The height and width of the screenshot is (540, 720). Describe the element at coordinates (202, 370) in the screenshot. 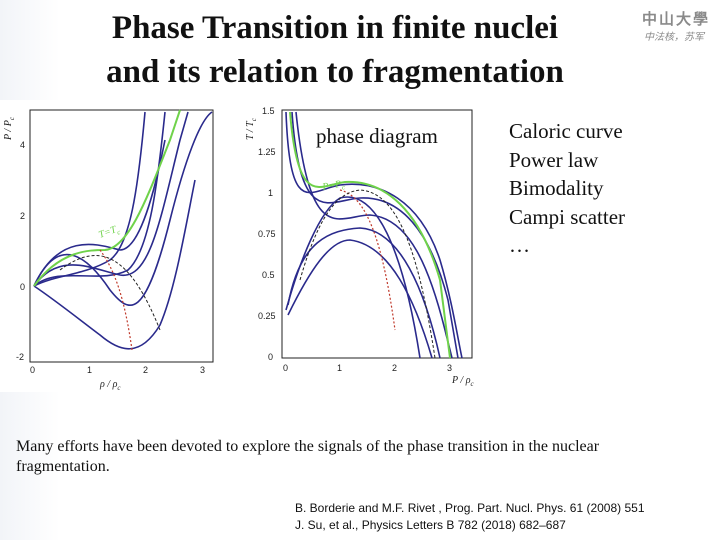

I see `left-xtick-3: 3` at that location.